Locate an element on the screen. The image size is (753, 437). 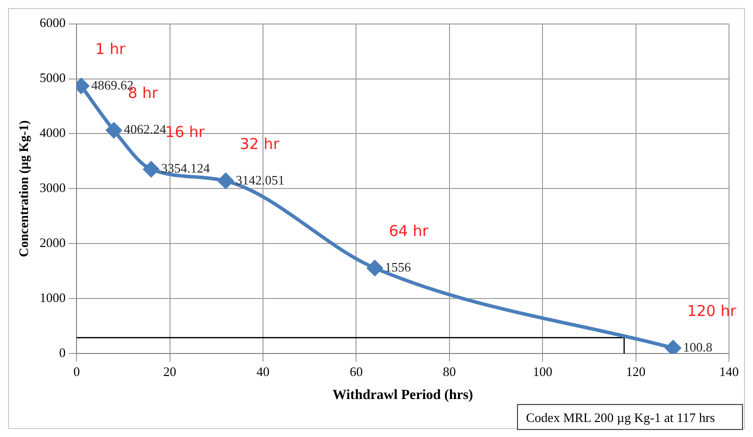
x-tick-label: 40 is located at coordinates (263, 371).